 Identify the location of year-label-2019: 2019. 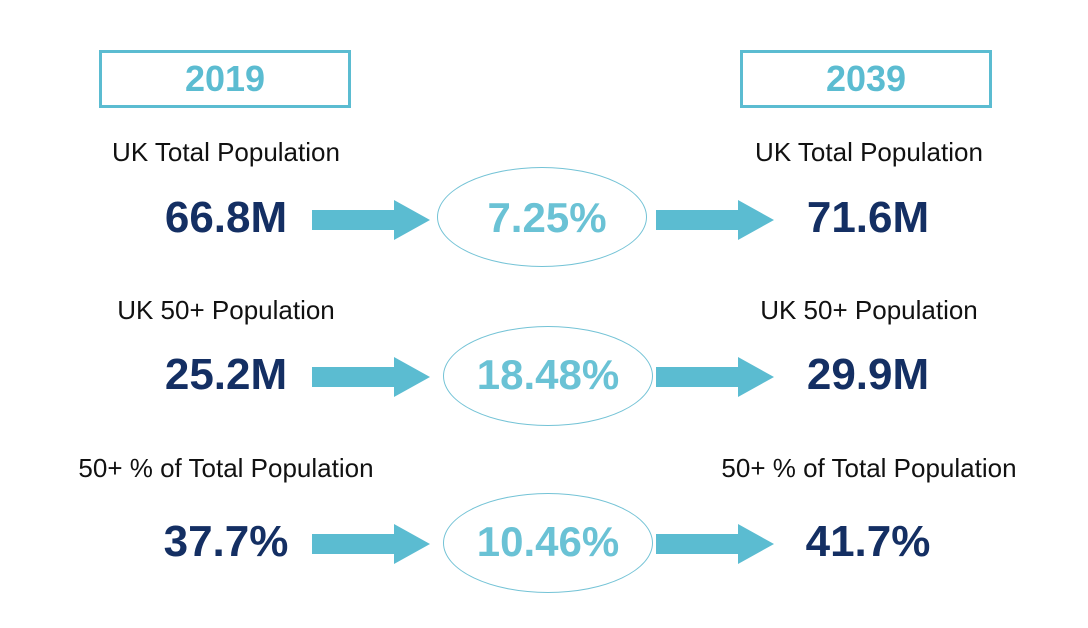
(225, 79).